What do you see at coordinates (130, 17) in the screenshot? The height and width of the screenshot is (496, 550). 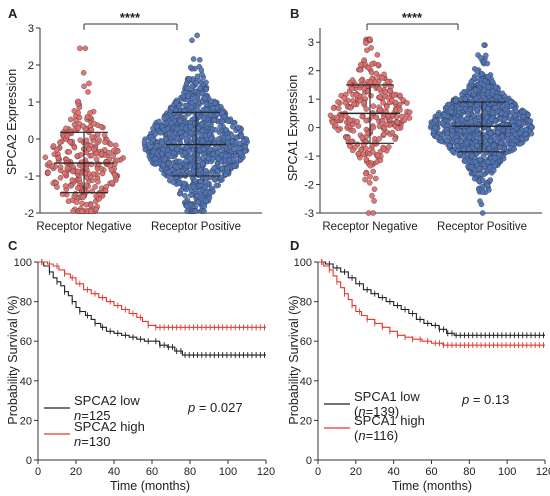 I see `panel-a-significance: ****` at bounding box center [130, 17].